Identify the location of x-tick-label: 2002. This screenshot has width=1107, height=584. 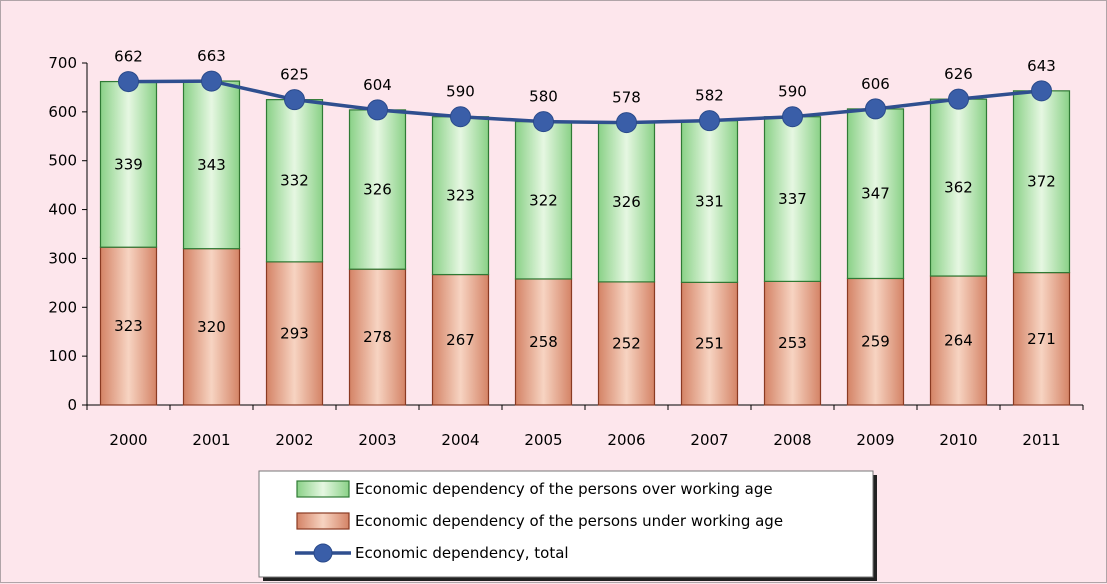
(294, 440).